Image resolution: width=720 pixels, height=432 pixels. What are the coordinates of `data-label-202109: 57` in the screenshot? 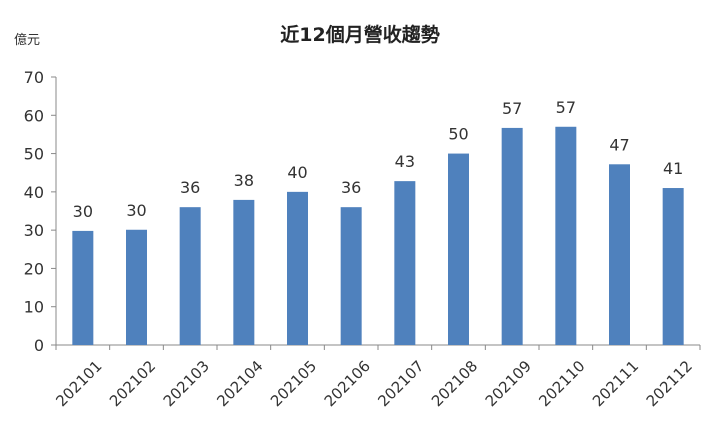 It's located at (512, 108).